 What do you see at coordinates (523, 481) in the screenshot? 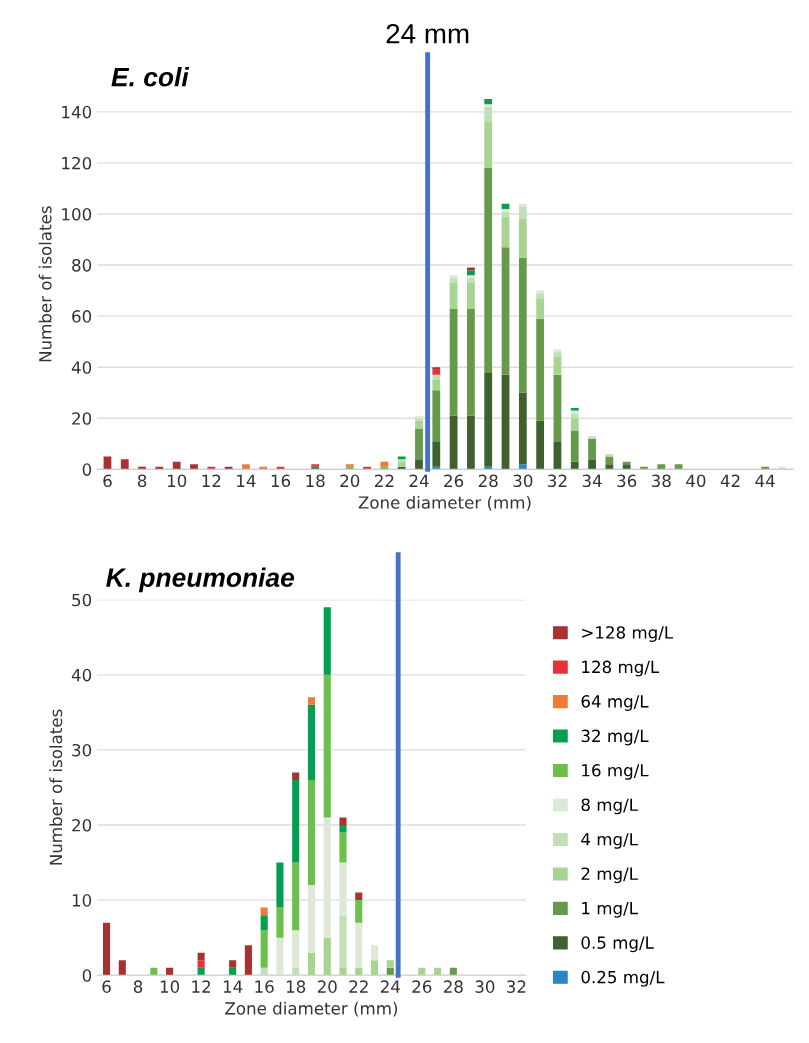
I see `x-tick-label: 30` at bounding box center [523, 481].